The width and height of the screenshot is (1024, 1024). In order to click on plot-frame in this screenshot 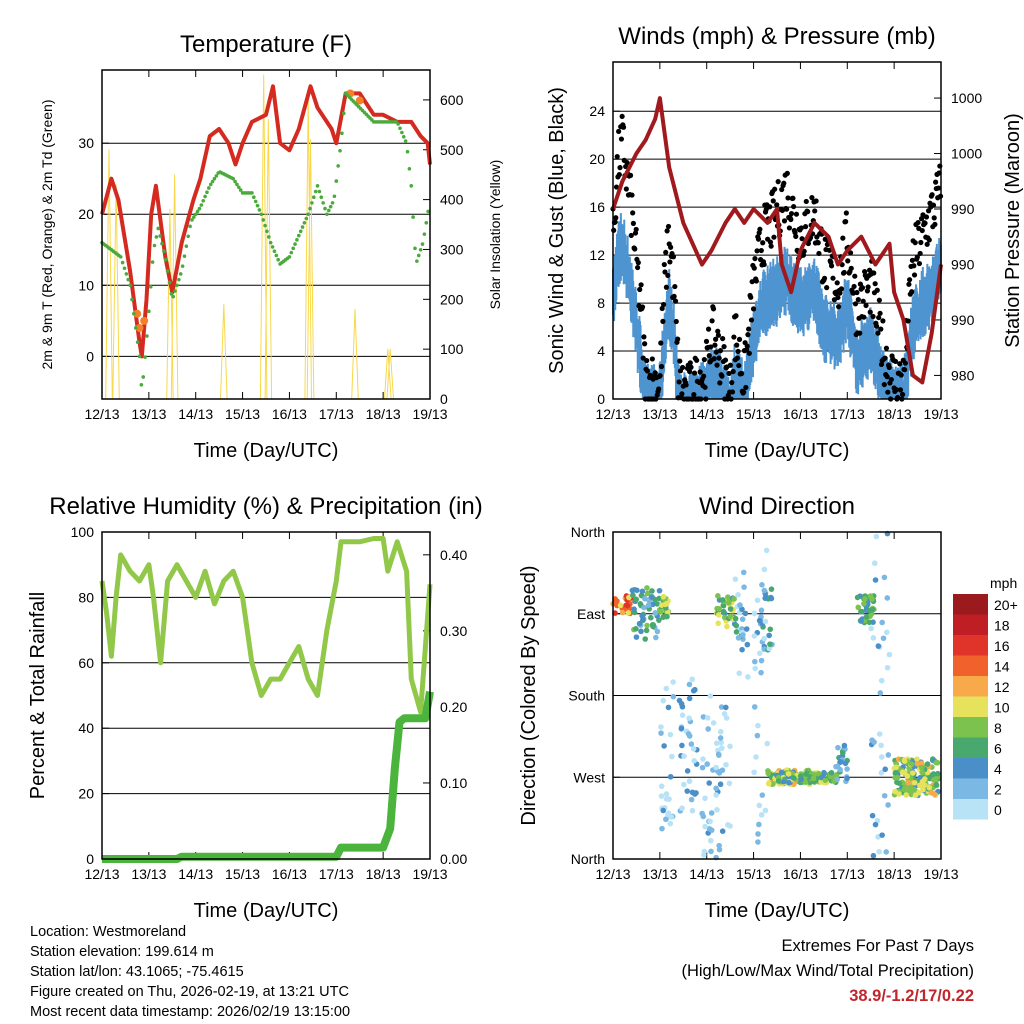, I will do `click(266, 695)`.